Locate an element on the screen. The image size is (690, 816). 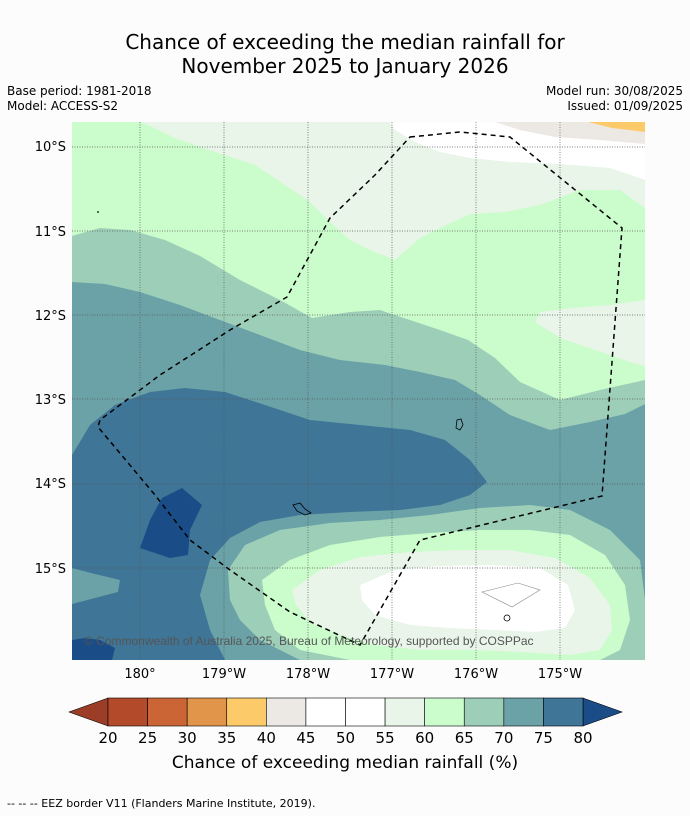
colorbar-tick-label: 25 is located at coordinates (147, 738).